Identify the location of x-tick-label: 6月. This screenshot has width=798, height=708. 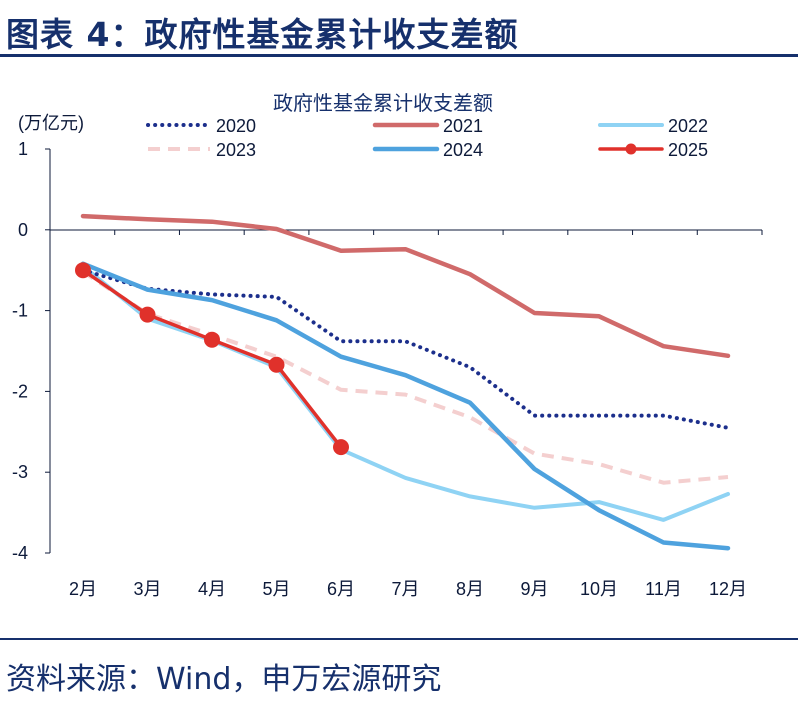
(341, 589).